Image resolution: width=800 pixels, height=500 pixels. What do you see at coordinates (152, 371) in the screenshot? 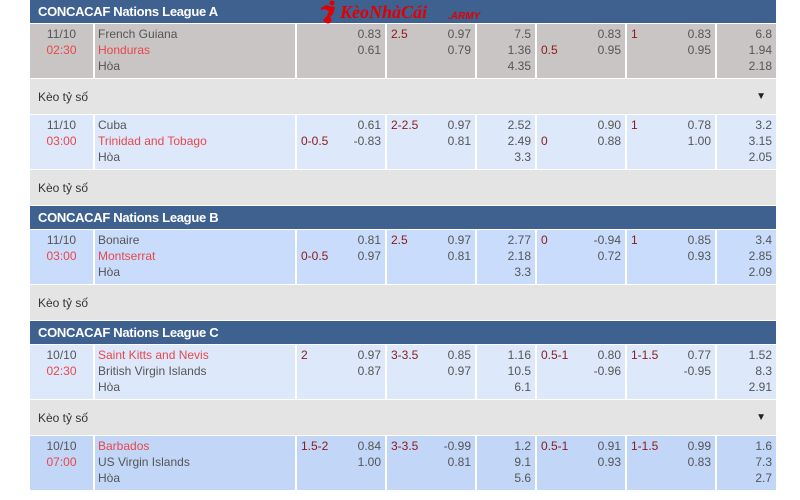
I see `away-team: British Virgin Islands` at bounding box center [152, 371].